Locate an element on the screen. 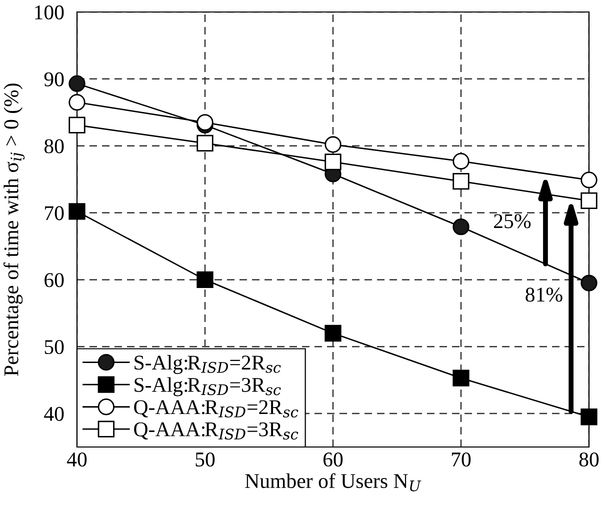 The image size is (605, 511). y-tick-label: 60 is located at coordinates (54, 280).